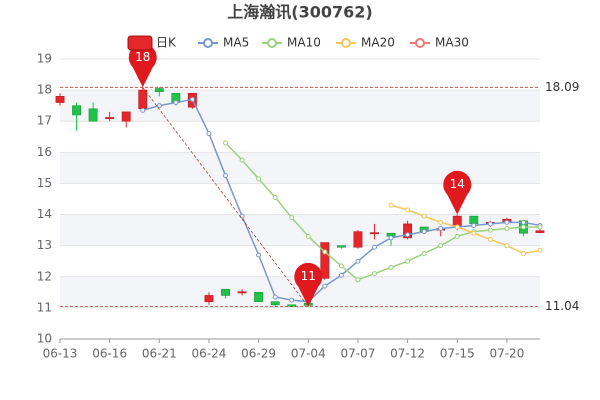 This screenshot has height=400, width=600. Describe the element at coordinates (44, 339) in the screenshot. I see `y-tick-label: 10` at that location.